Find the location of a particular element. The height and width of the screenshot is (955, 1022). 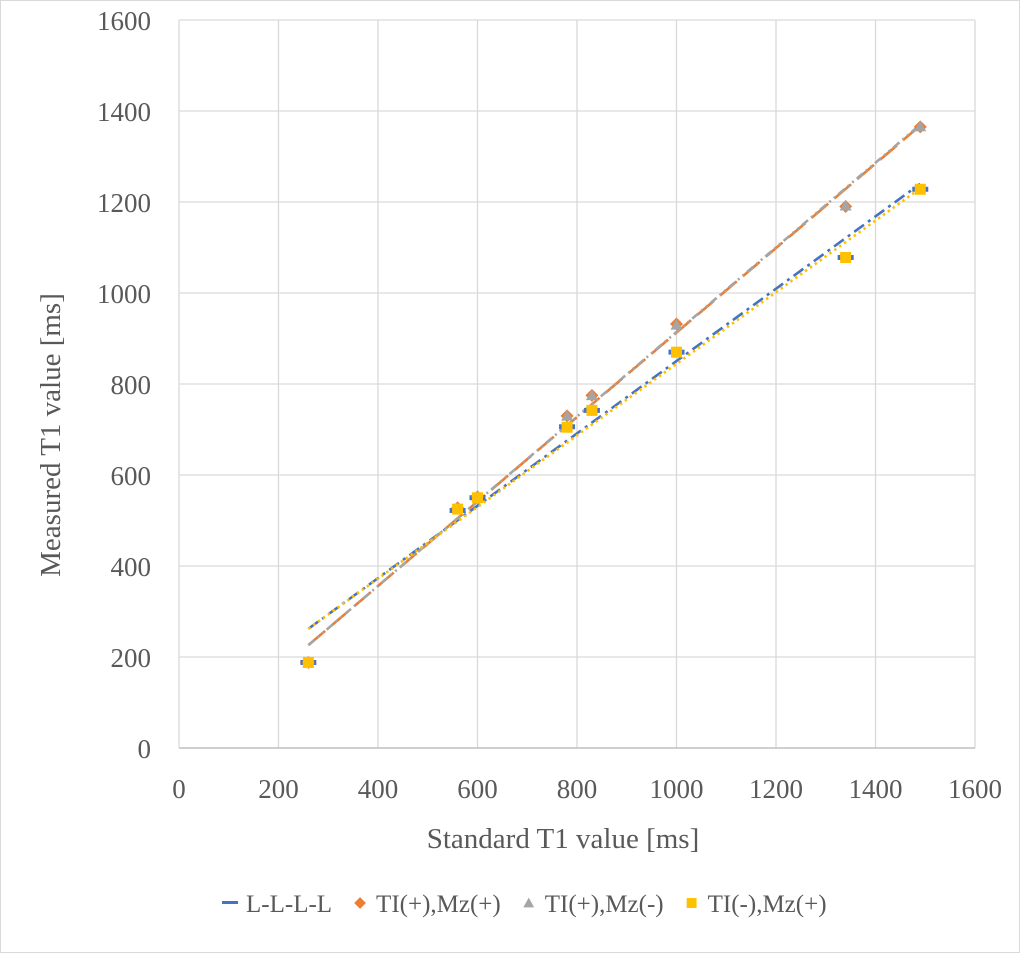

legend-item: L-L-L-L is located at coordinates (277, 904).